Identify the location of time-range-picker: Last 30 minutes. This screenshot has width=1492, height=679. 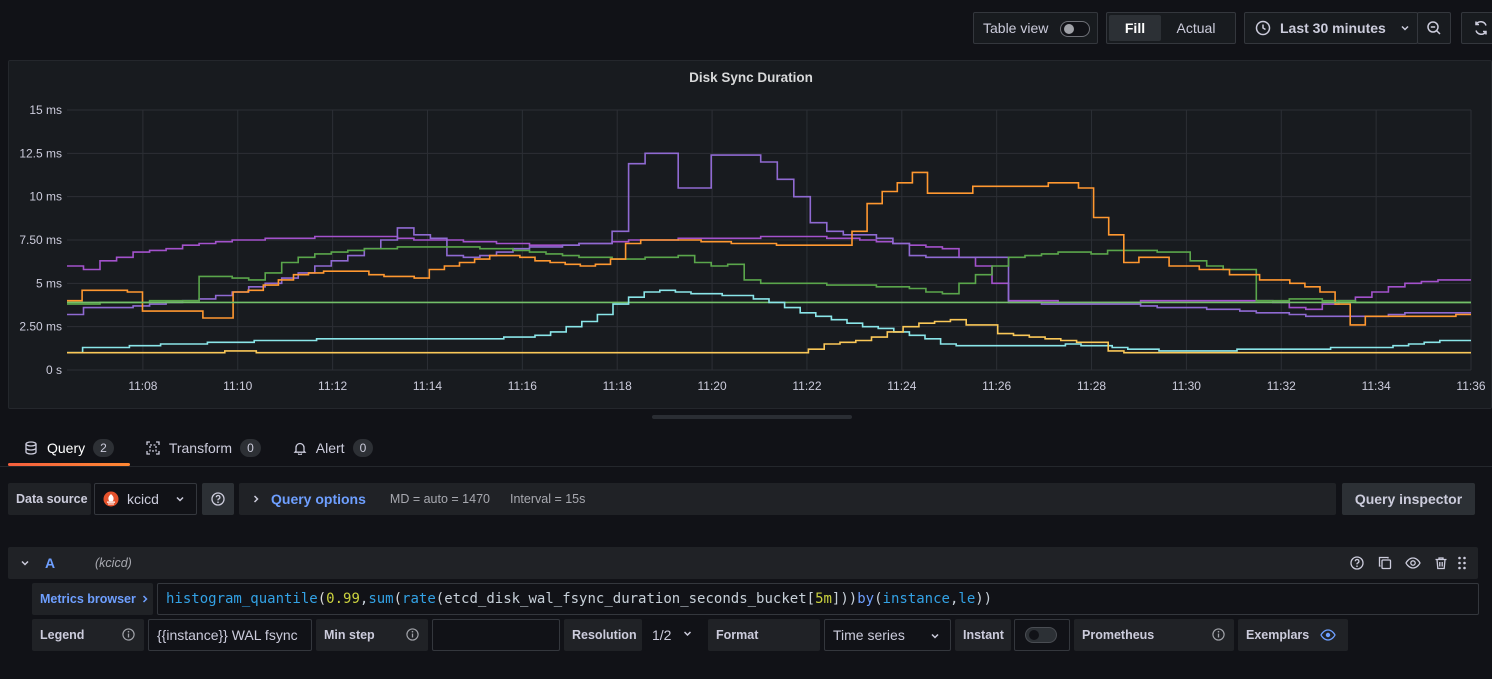
(1331, 28).